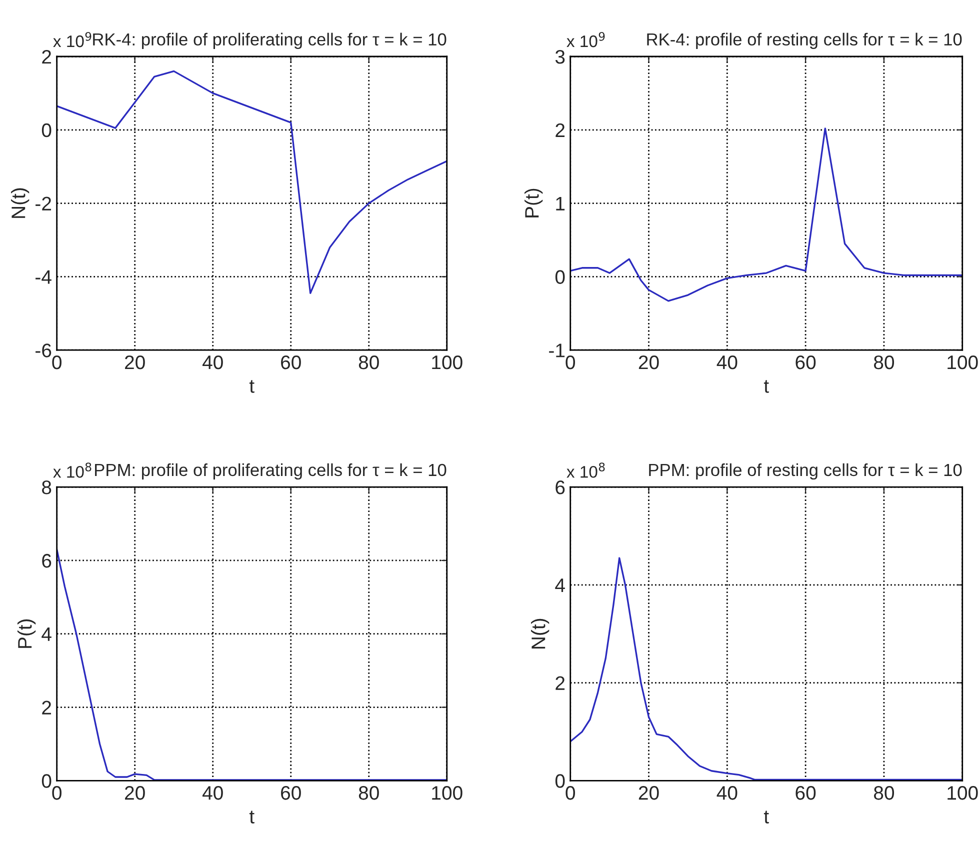 The width and height of the screenshot is (980, 856). Describe the element at coordinates (560, 203) in the screenshot. I see `y-tick-label: 1` at that location.